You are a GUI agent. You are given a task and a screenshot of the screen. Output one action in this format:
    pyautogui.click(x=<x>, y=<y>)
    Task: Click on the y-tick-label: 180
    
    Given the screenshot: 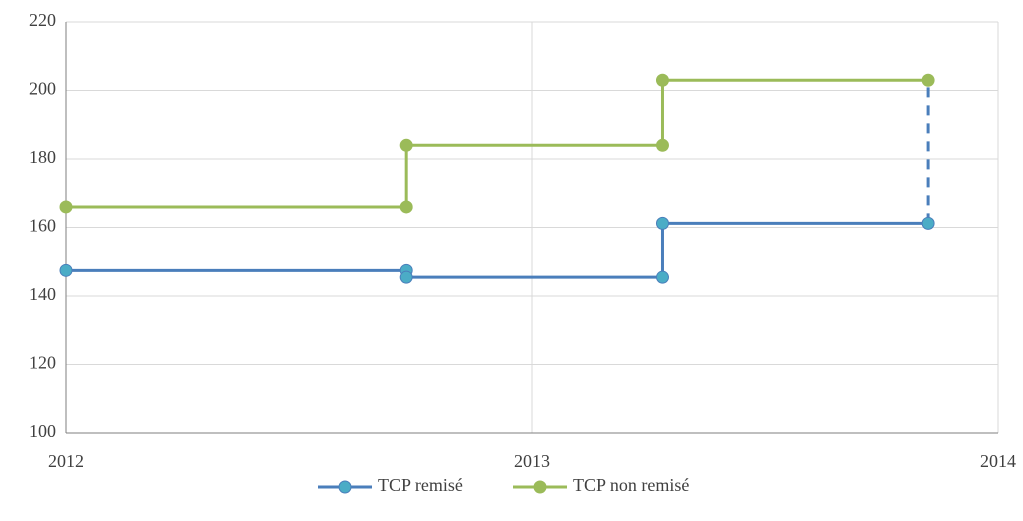 What is the action you would take?
    pyautogui.click(x=42, y=157)
    